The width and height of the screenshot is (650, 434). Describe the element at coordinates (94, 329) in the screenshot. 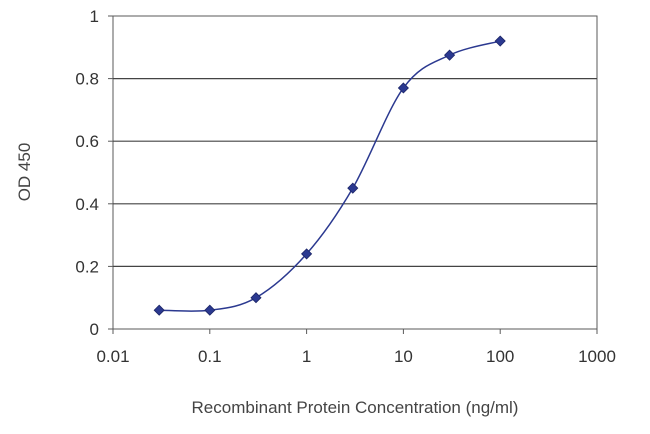

I see `y-tick-label: 0` at that location.